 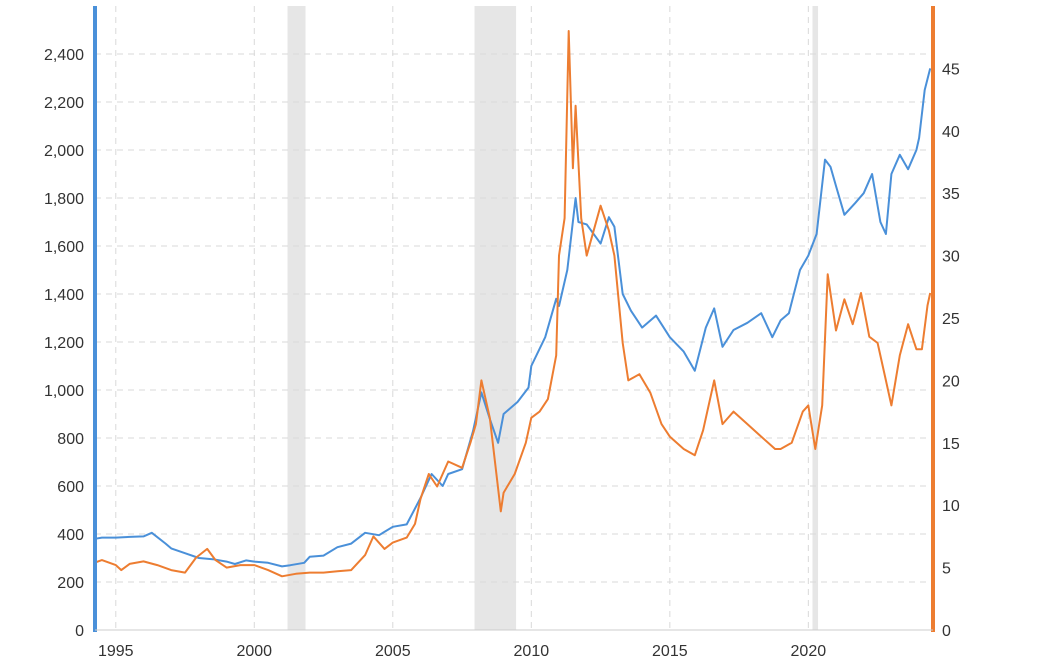 What do you see at coordinates (809, 651) in the screenshot?
I see `x-tick-label: 2020` at bounding box center [809, 651].